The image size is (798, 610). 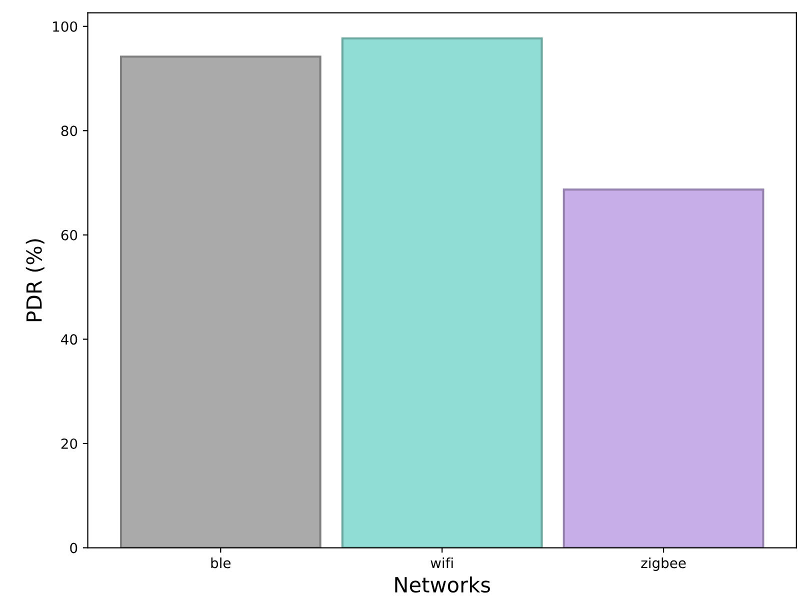 What do you see at coordinates (65, 26) in the screenshot?
I see `y-tick-label: 100` at bounding box center [65, 26].